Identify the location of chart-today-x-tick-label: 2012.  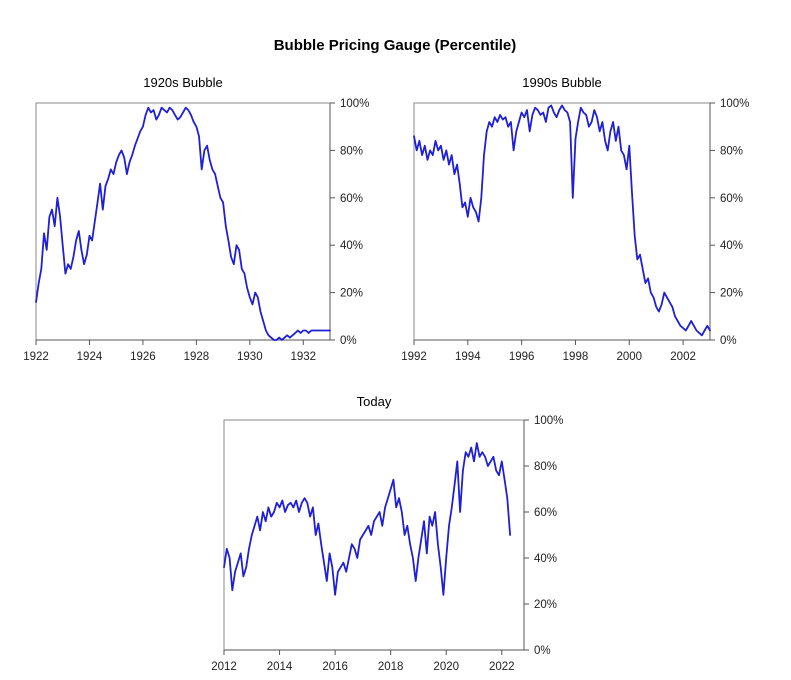
(224, 667).